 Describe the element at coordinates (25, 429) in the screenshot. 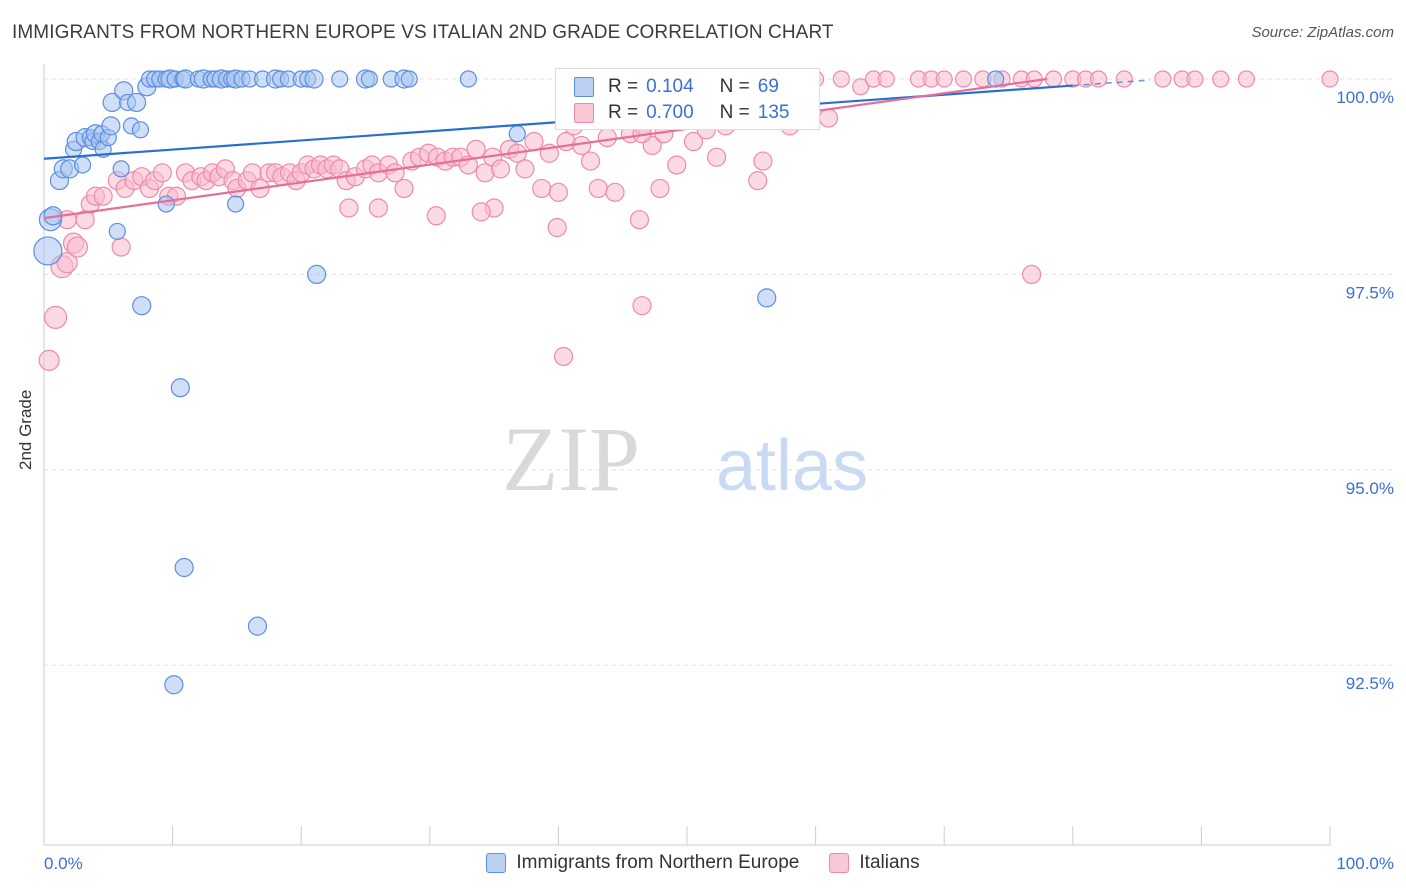

I see `y-axis-label: 2nd Grade` at that location.